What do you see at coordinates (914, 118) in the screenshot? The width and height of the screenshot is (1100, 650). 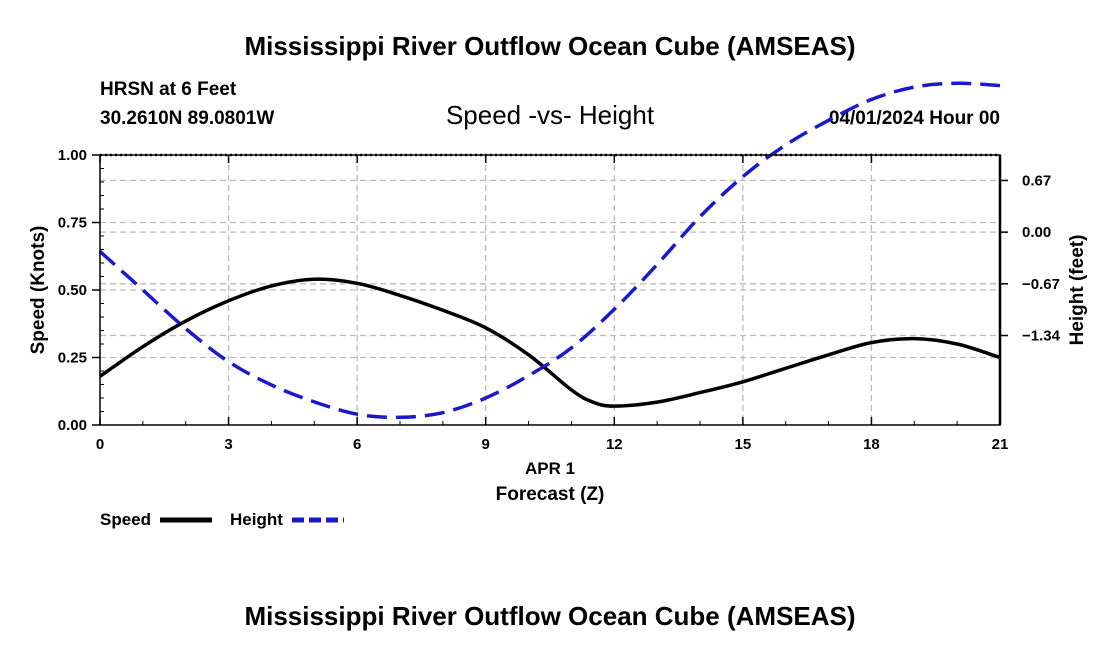 I see `forecast-datetime: 04/01/2024 Hour 00` at bounding box center [914, 118].